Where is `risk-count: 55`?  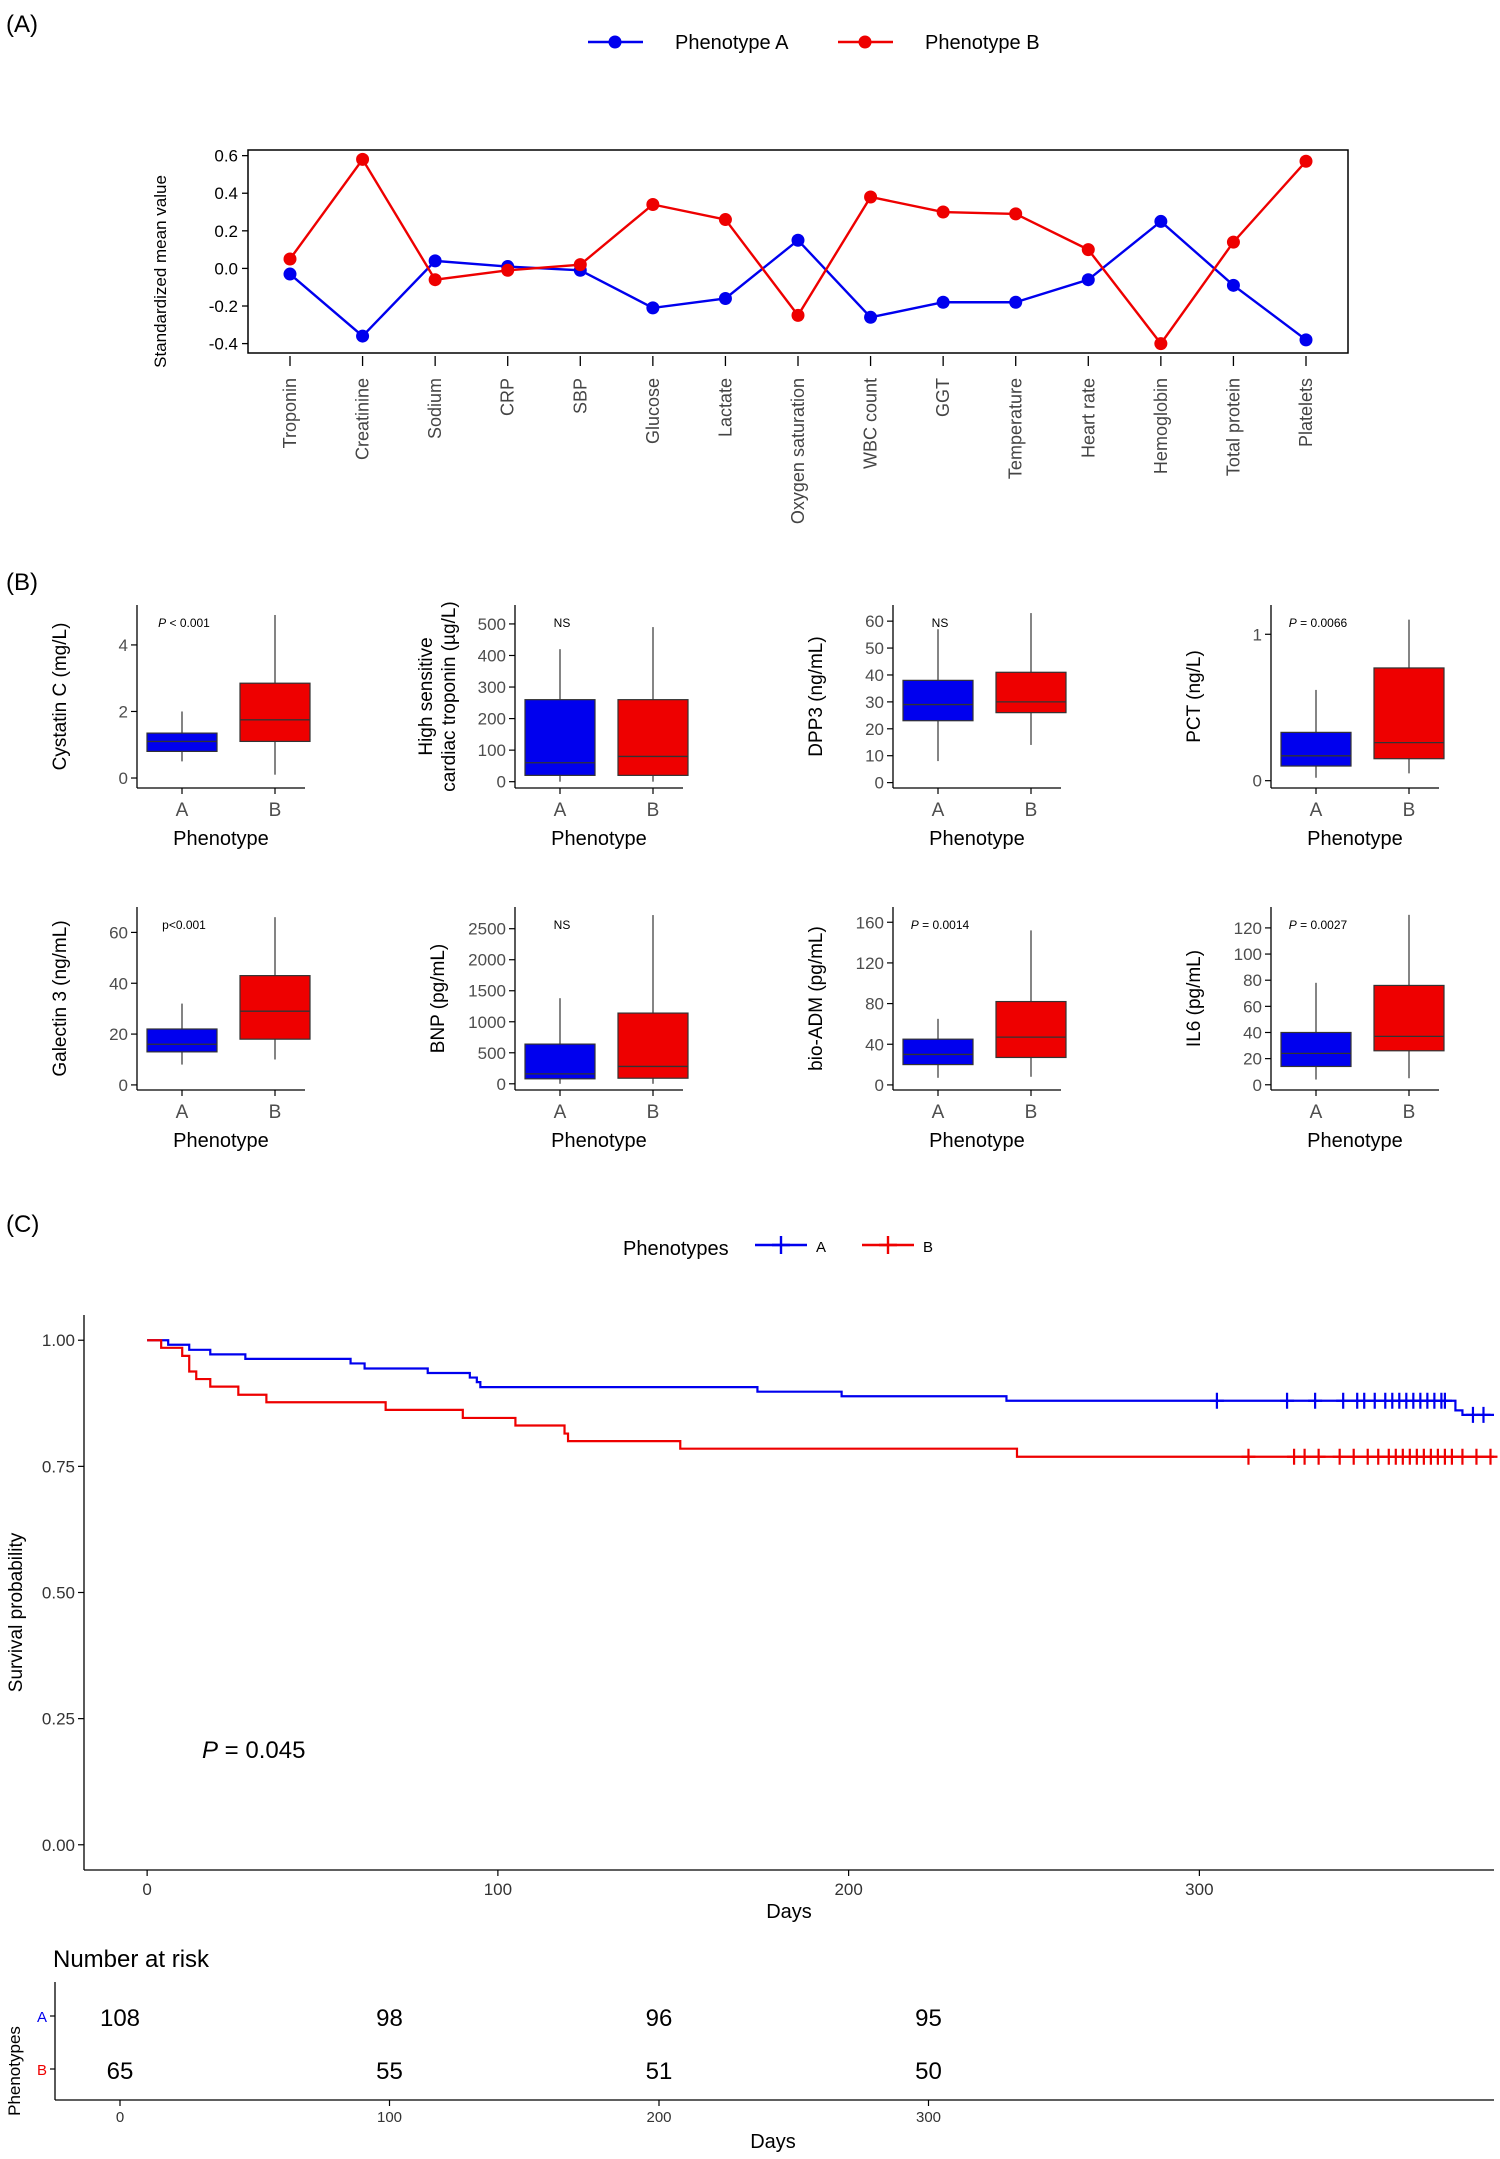 risk-count: 55 is located at coordinates (389, 2071).